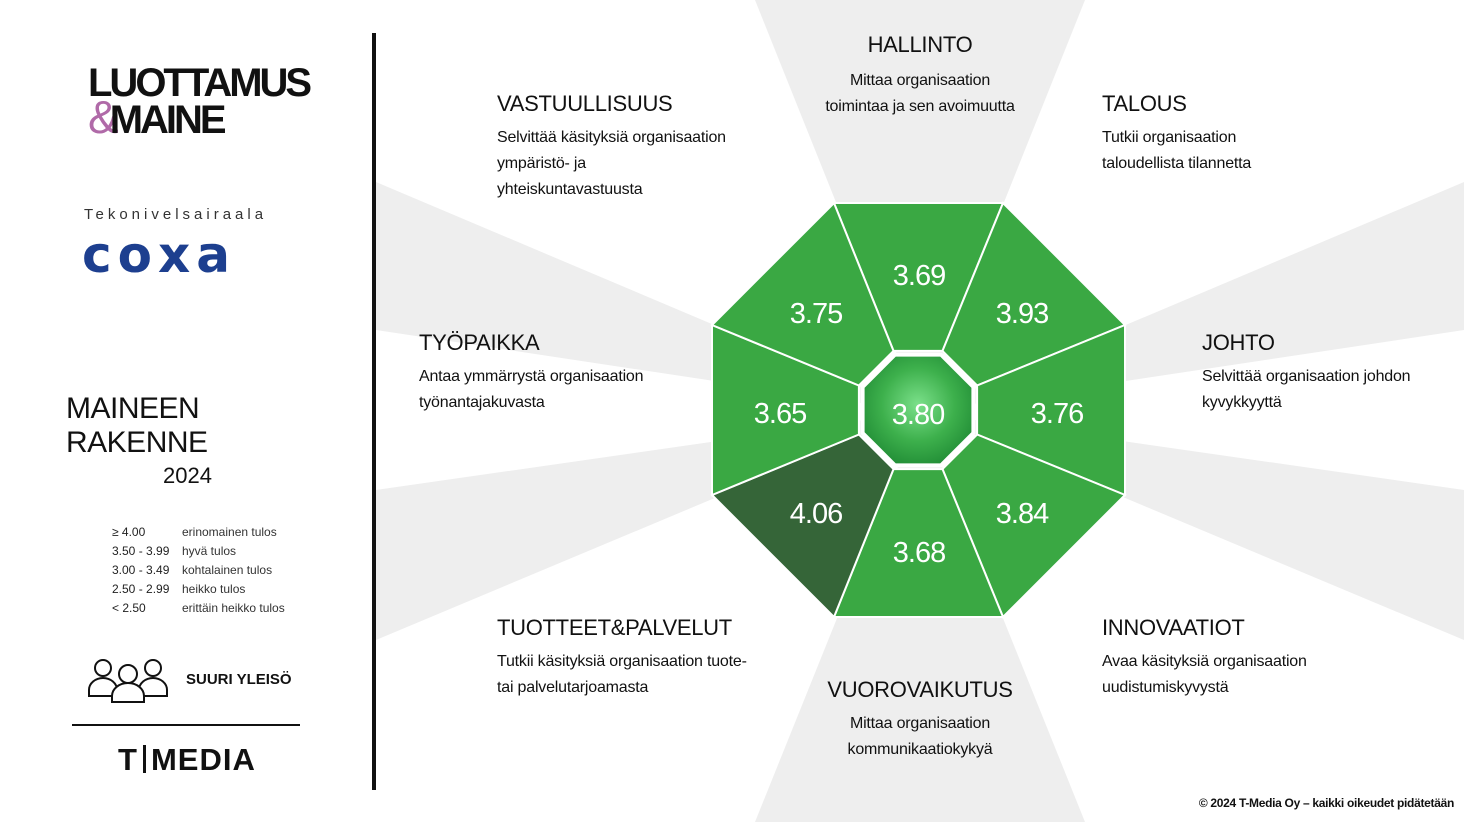  What do you see at coordinates (1238, 342) in the screenshot?
I see `dimension-title: JOHTO` at bounding box center [1238, 342].